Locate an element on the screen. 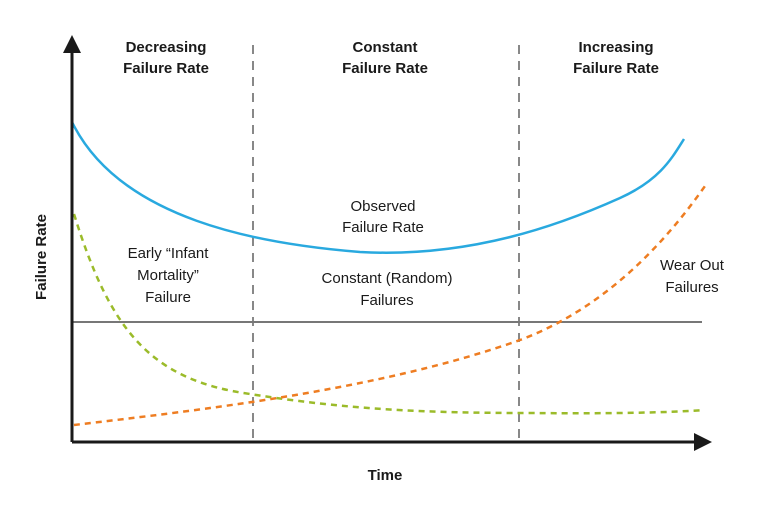 This screenshot has width=772, height=511. region-increasing-line2: Failure Rate is located at coordinates (616, 68).